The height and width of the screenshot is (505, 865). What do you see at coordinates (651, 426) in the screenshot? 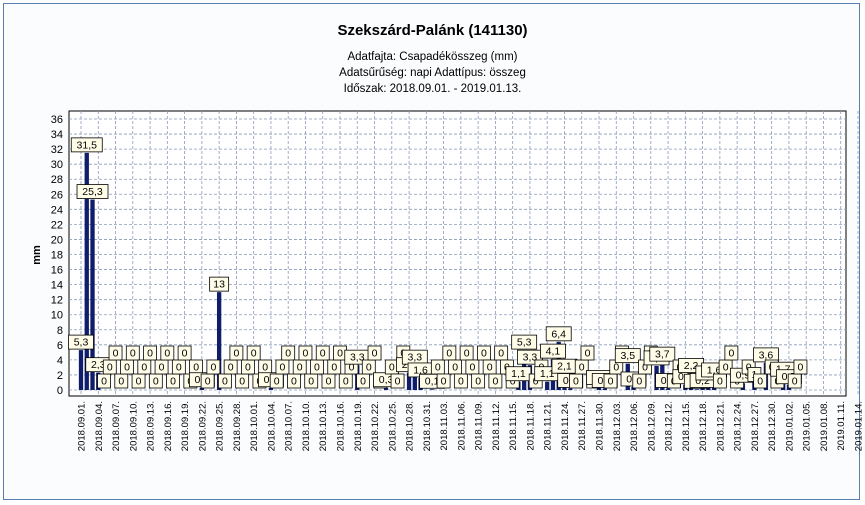
I see `x-tick-label: 2018.12.09.` at bounding box center [651, 426].